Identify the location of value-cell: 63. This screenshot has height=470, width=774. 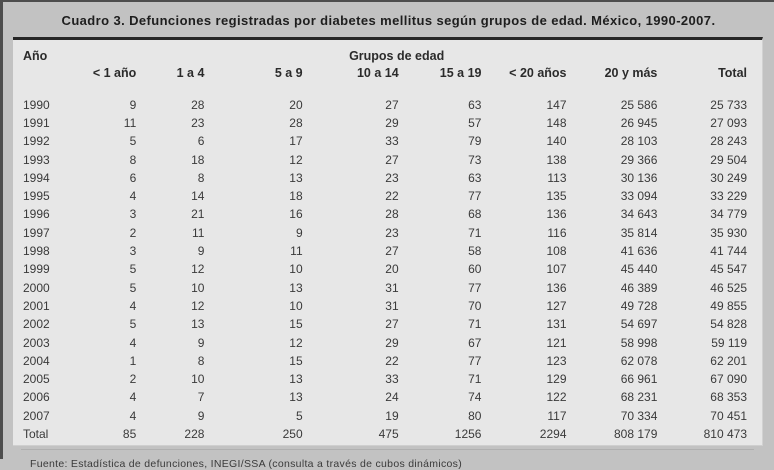
(475, 177).